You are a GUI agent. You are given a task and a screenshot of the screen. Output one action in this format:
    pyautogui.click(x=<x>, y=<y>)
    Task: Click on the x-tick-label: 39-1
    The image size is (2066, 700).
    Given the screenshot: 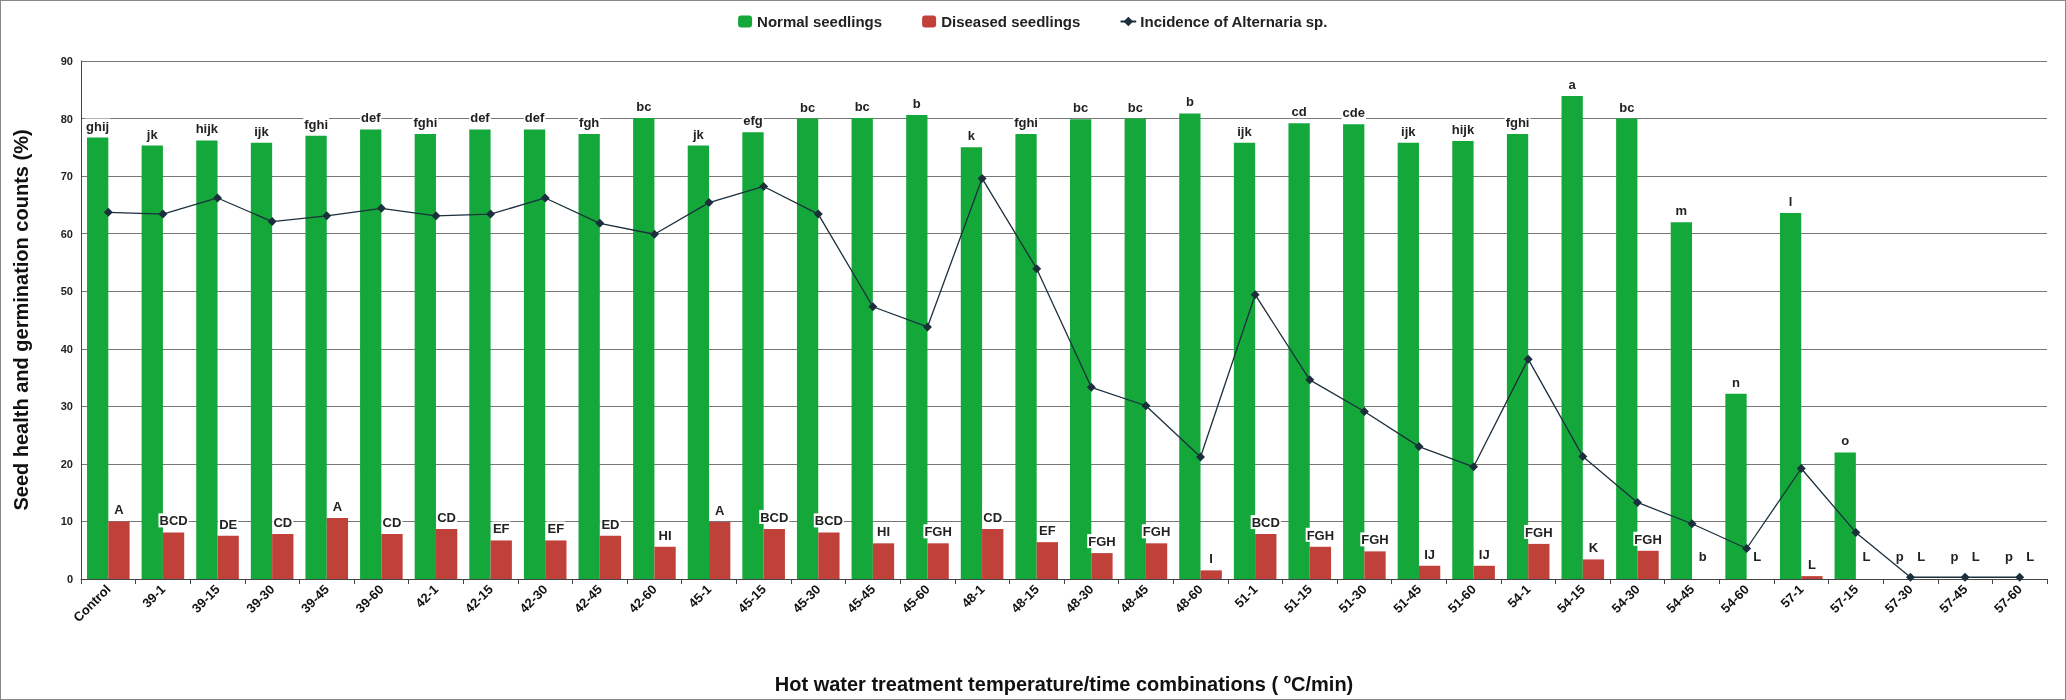 What is the action you would take?
    pyautogui.click(x=154, y=596)
    